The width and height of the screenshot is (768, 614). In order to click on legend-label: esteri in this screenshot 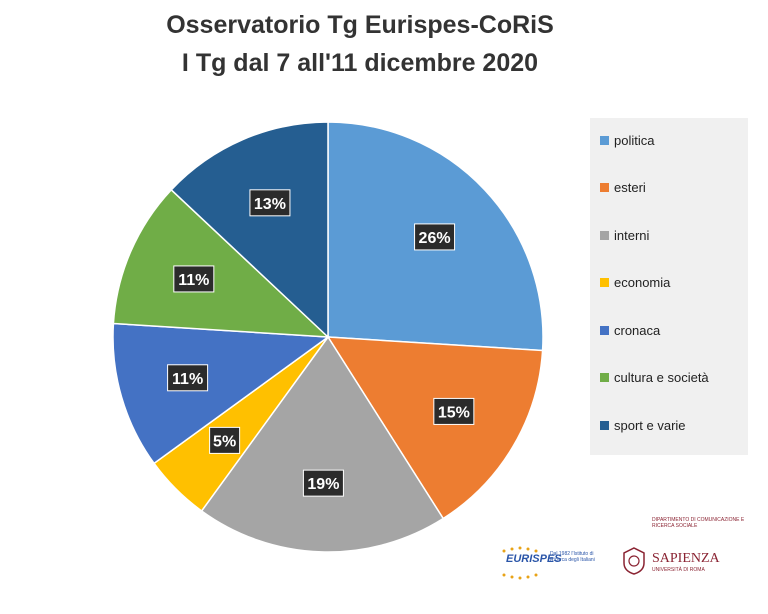, I will do `click(630, 187)`.